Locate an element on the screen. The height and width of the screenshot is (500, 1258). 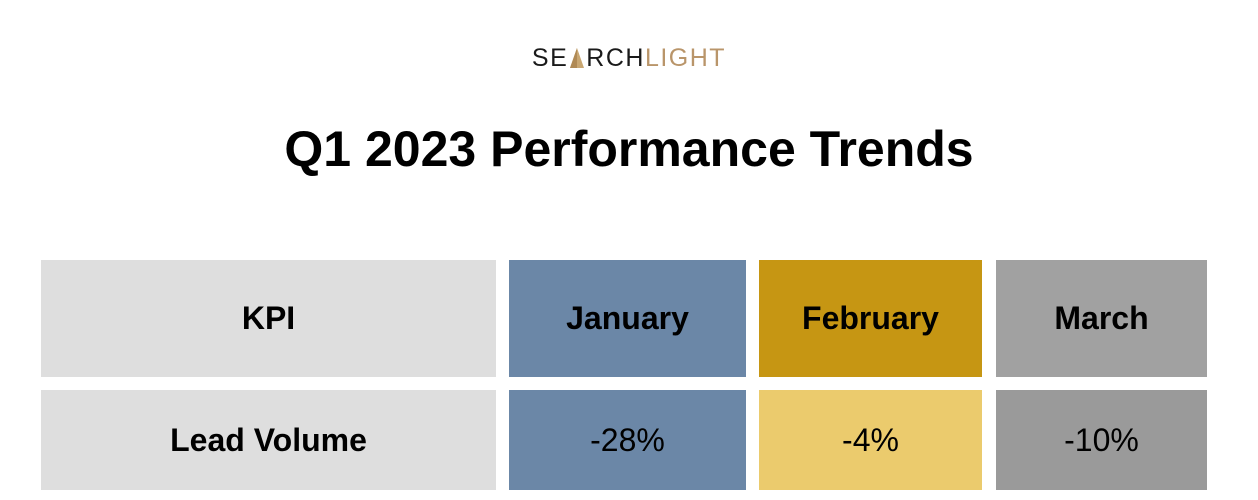
header-cell: January is located at coordinates (627, 318).